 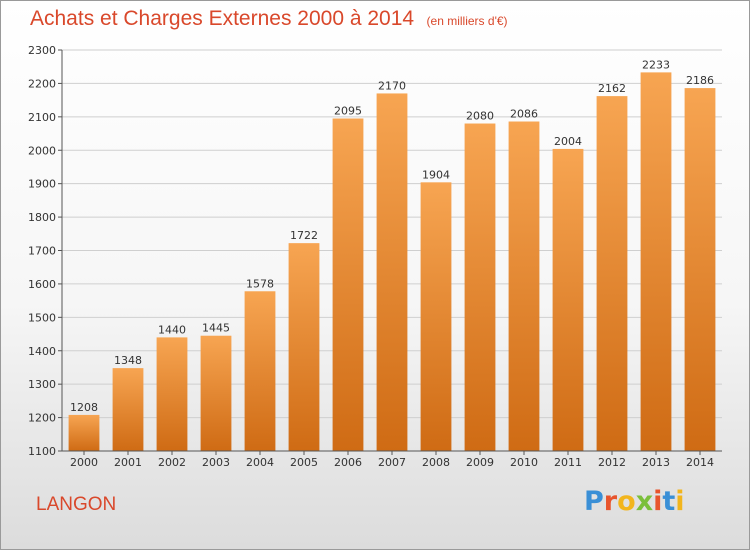 I want to click on proxiti-logo: Proxiti, so click(x=634, y=501).